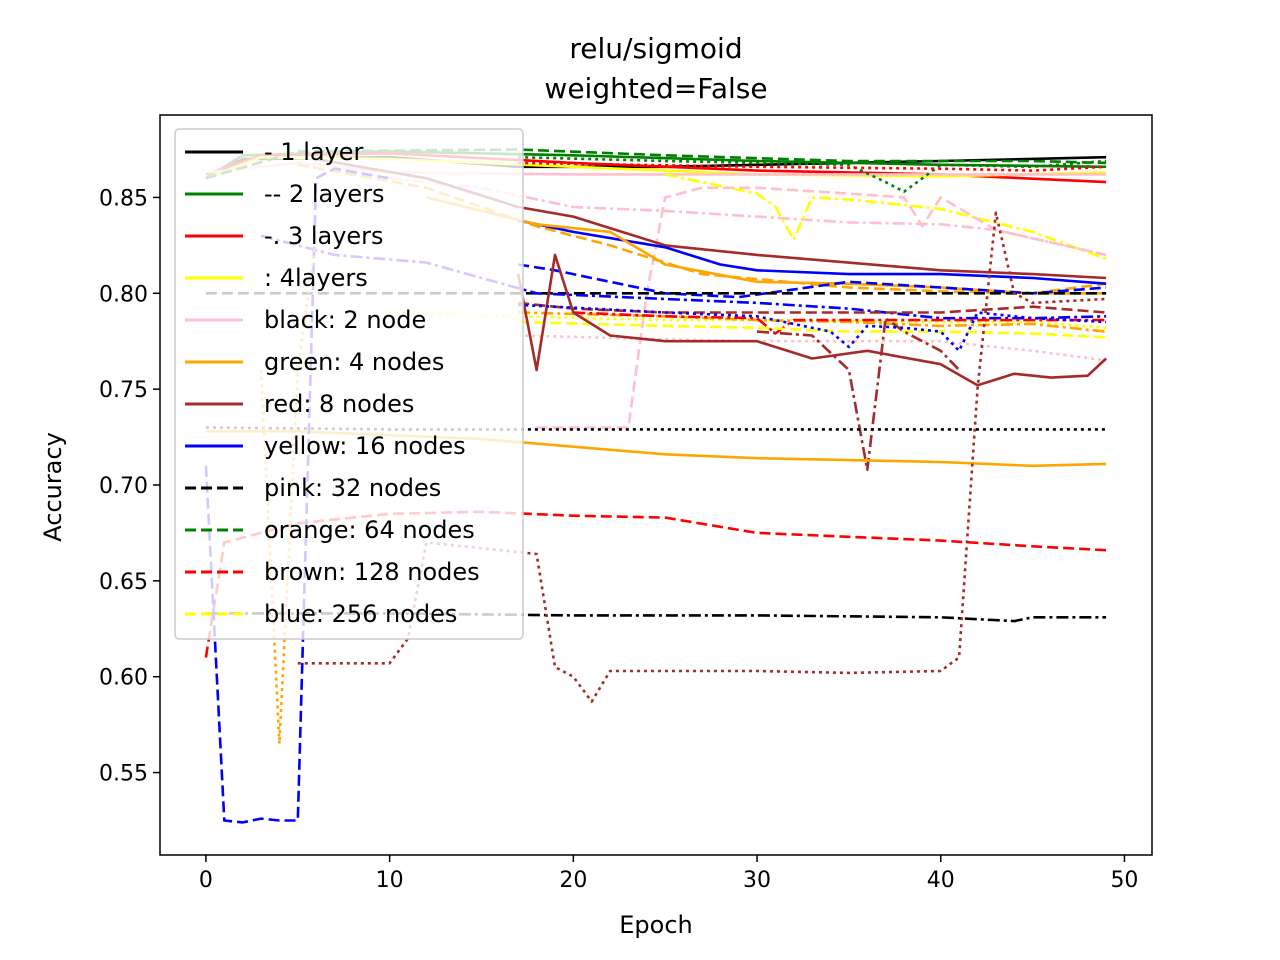 The image size is (1280, 960). I want to click on legend-label: -- 2 layers, so click(324, 194).